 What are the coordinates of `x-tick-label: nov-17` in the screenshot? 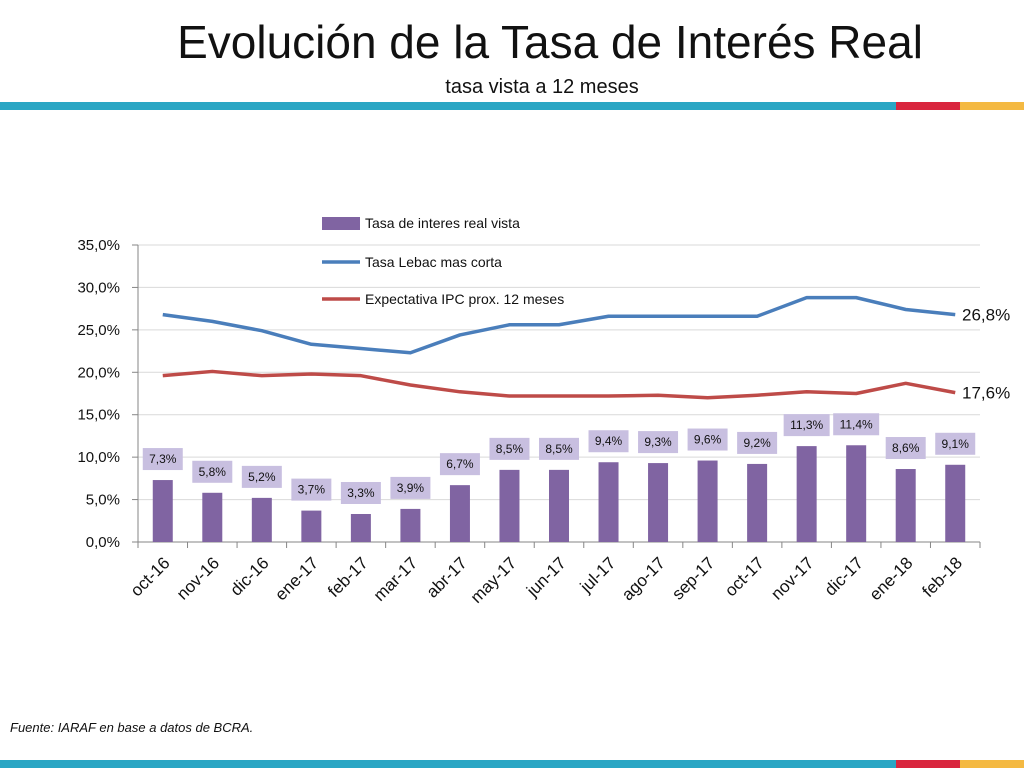 It's located at (792, 578).